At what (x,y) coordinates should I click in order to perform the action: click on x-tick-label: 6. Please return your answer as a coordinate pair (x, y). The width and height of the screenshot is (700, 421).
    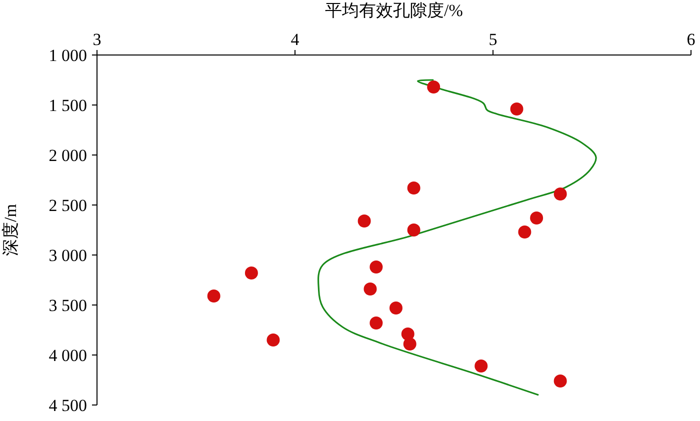
    Looking at the image, I should click on (691, 39).